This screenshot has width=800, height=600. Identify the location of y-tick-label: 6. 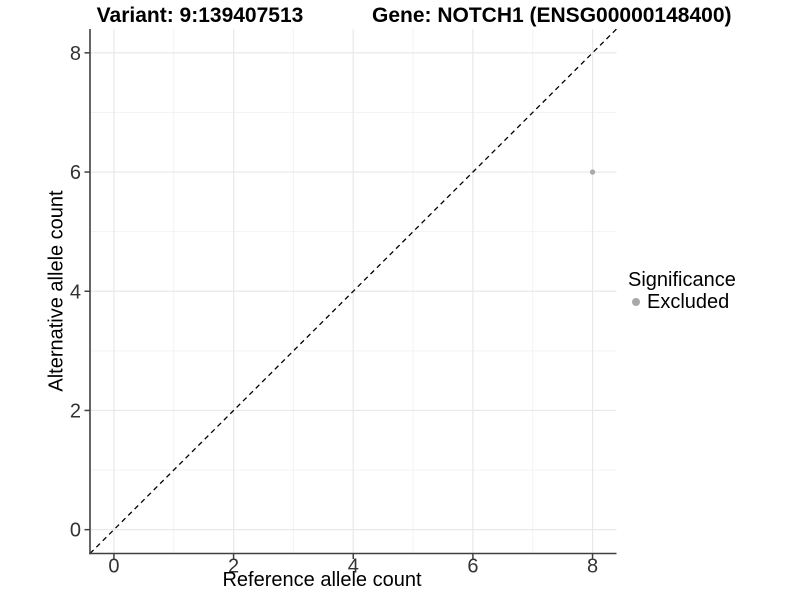
(75, 173).